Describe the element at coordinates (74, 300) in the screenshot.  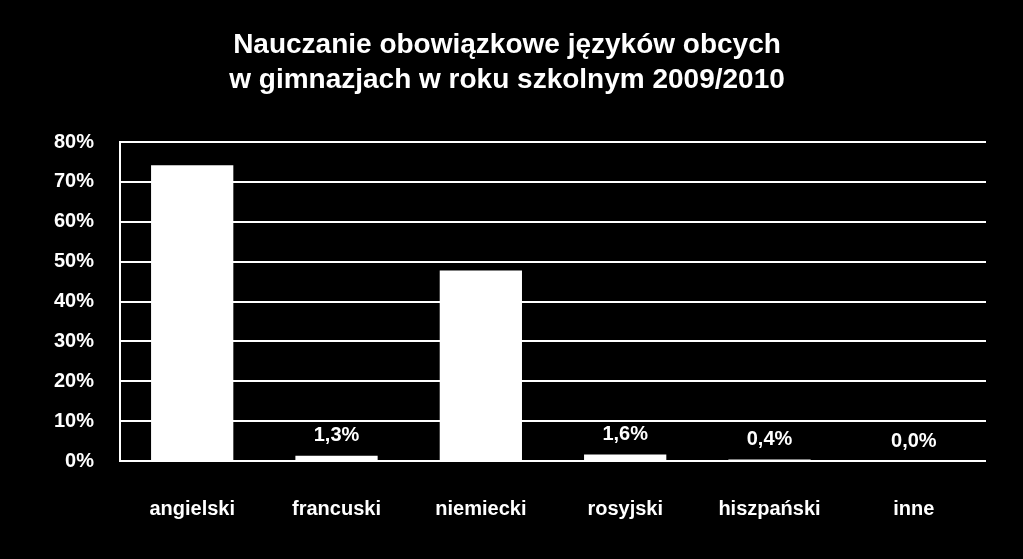
I see `y-tick-label: 40%` at that location.